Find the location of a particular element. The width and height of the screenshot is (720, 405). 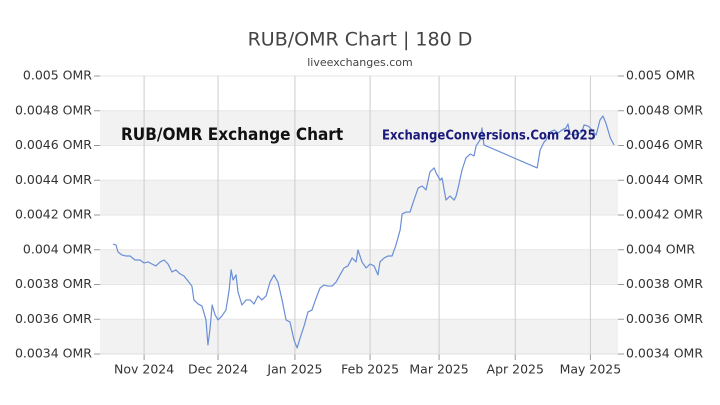

x-tick-label: Nov 2024 is located at coordinates (144, 369).